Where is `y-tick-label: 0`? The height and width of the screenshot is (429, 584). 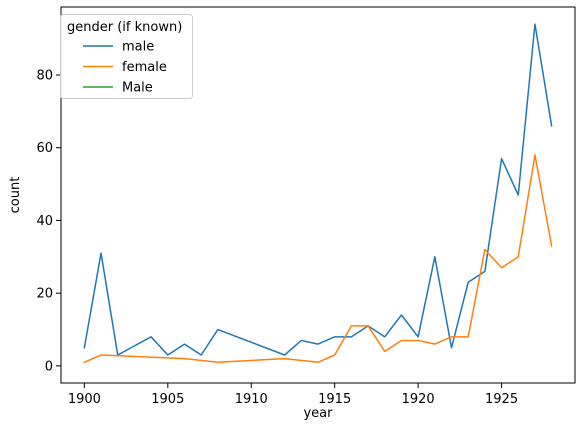
y-tick-label: 0 is located at coordinates (49, 366).